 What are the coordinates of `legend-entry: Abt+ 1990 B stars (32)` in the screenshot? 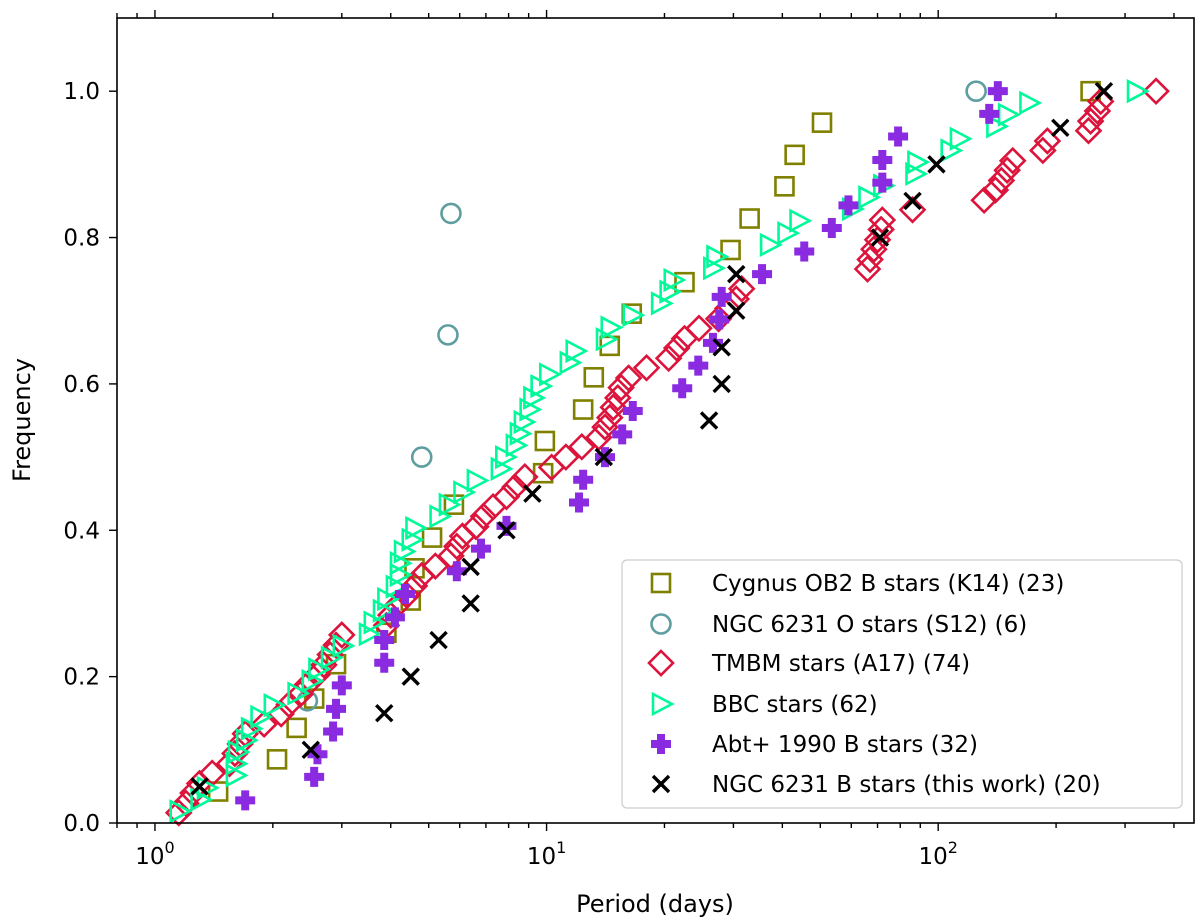 It's located at (814, 745).